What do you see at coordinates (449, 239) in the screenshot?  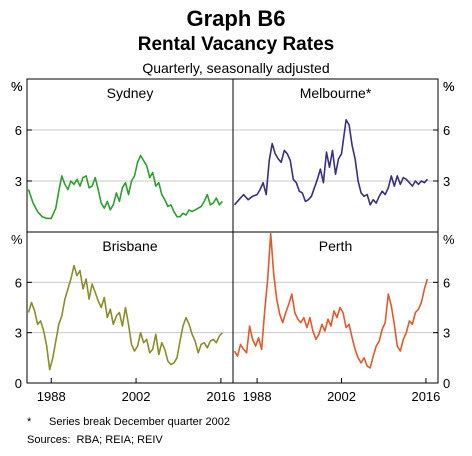 I see `perth-ylabel-right: %` at bounding box center [449, 239].